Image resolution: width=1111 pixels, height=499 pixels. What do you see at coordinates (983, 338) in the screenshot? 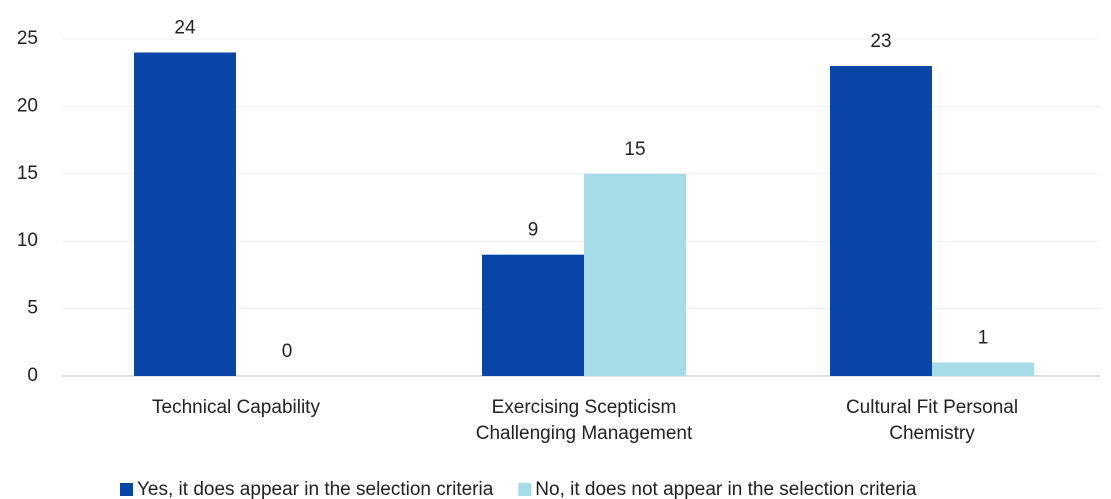
I see `value-label: 1` at bounding box center [983, 338].